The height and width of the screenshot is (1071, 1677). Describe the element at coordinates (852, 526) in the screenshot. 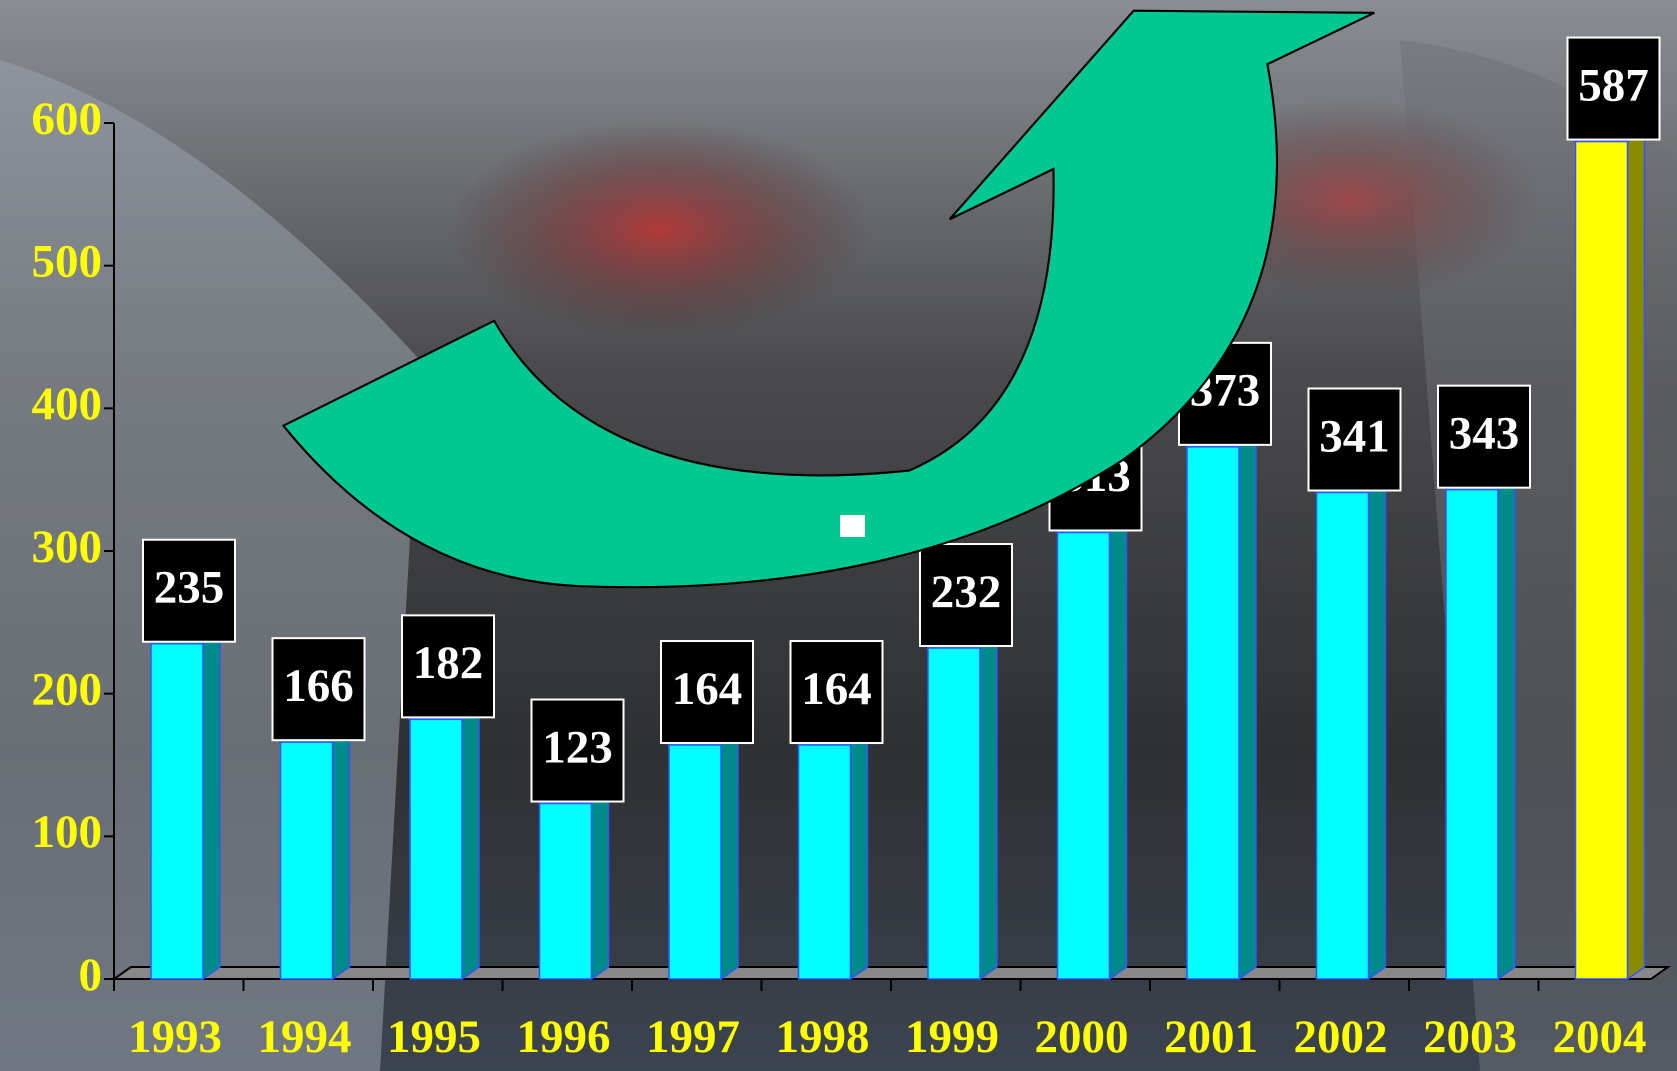

I see `marker` at that location.